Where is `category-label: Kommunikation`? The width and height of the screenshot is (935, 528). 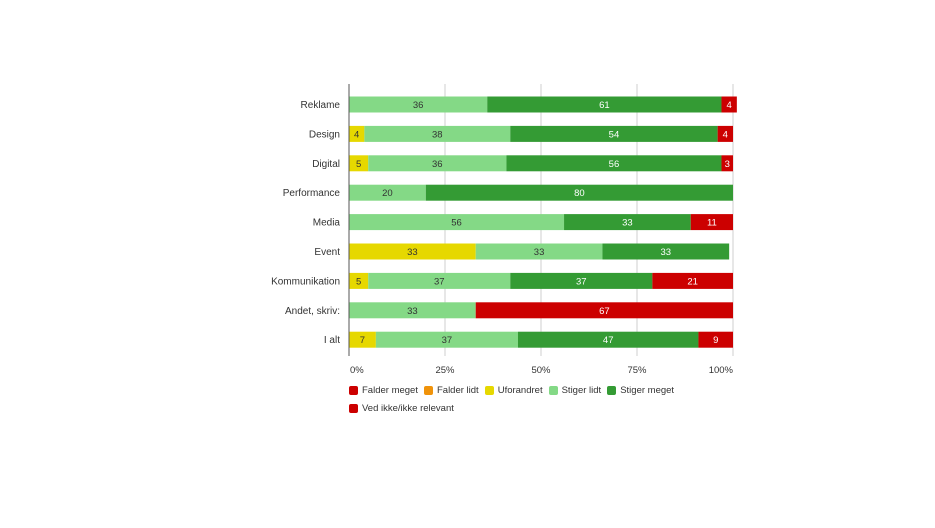 category-label: Kommunikation is located at coordinates (305, 281).